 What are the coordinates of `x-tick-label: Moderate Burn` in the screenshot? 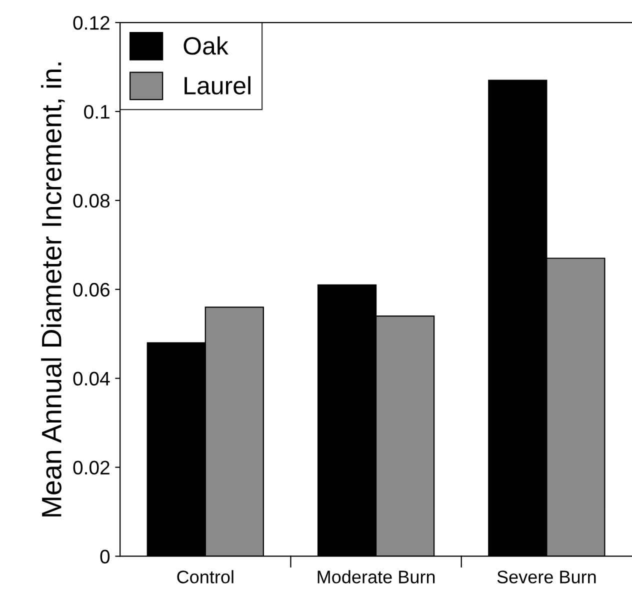 It's located at (376, 577).